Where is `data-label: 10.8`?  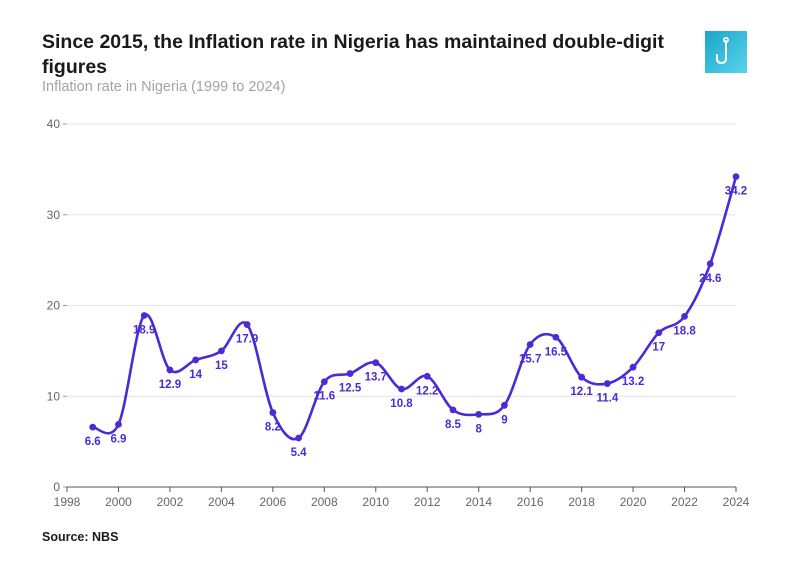
data-label: 10.8 is located at coordinates (401, 404).